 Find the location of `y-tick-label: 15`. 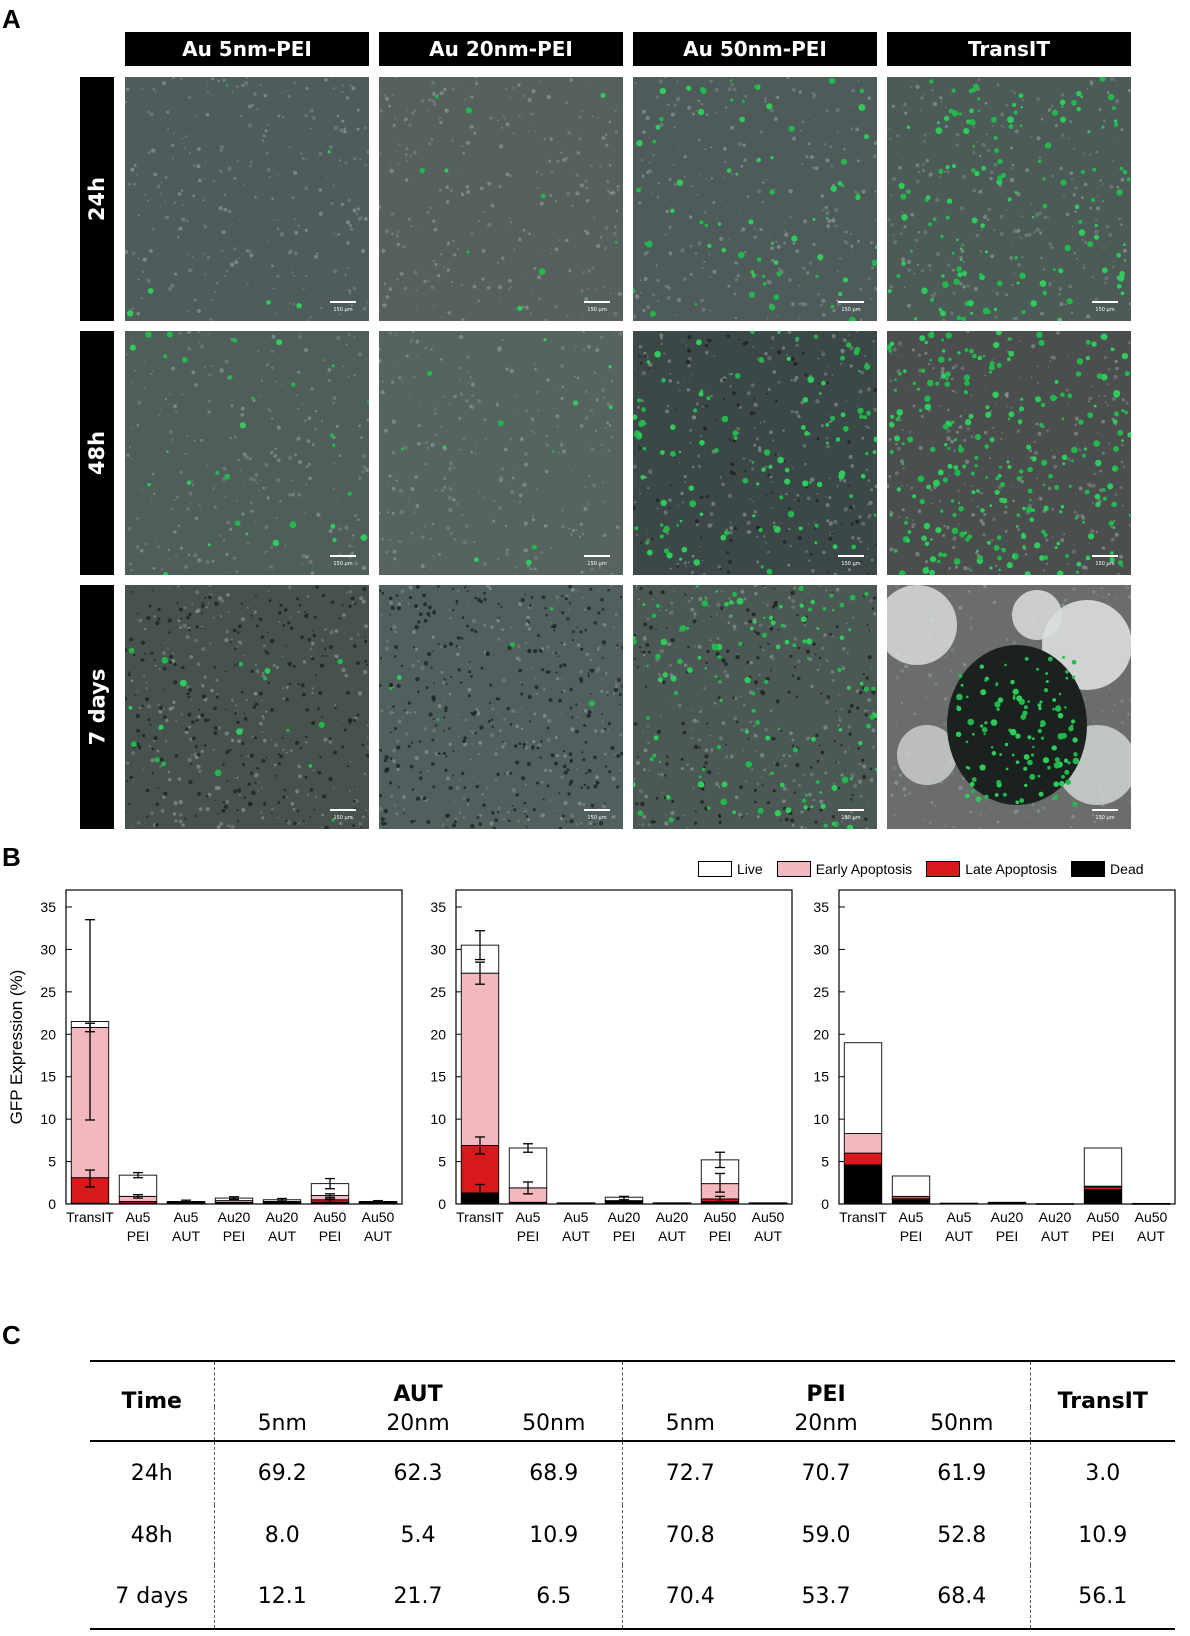

y-tick-label: 15 is located at coordinates (438, 1077).